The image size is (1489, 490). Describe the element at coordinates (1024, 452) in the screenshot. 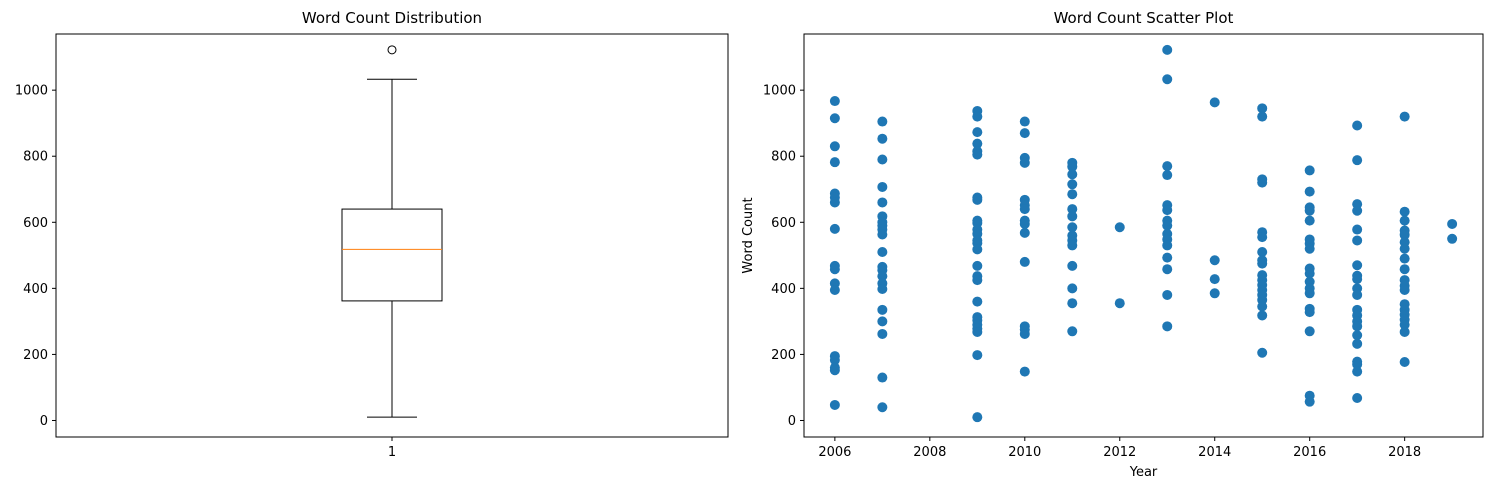

I see `x-tick-label: 2010` at that location.